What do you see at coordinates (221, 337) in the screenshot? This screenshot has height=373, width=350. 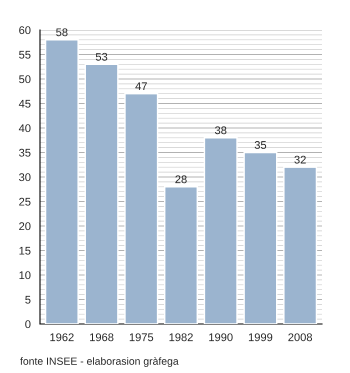 I see `x-tick-label: 1990` at bounding box center [221, 337].